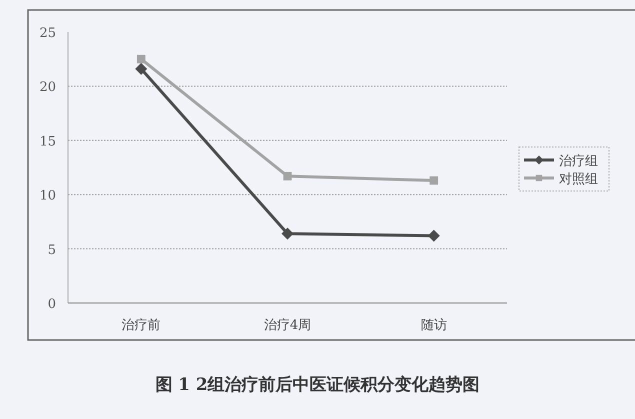  What do you see at coordinates (52, 304) in the screenshot?
I see `y-tick-label: 0` at bounding box center [52, 304].